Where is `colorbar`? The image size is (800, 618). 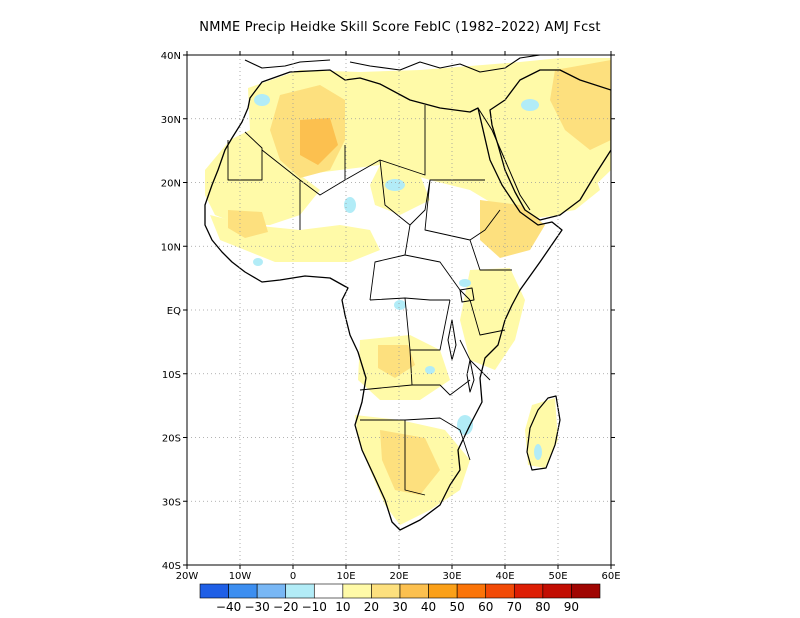 colorbar is located at coordinates (400, 591).